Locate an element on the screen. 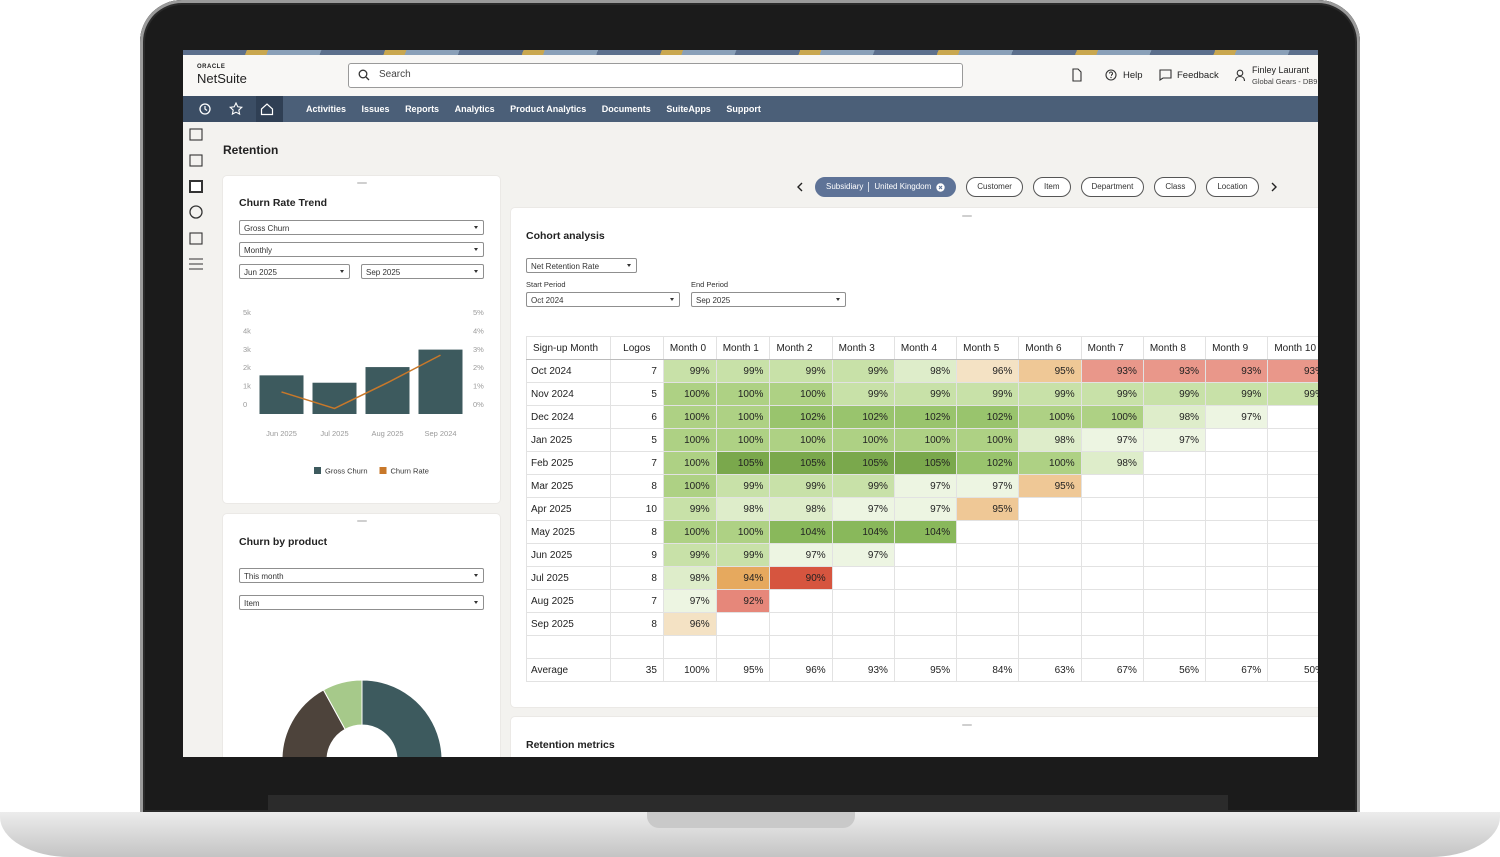 The image size is (1500, 857). row-label: Jul 2025 is located at coordinates (568, 578).